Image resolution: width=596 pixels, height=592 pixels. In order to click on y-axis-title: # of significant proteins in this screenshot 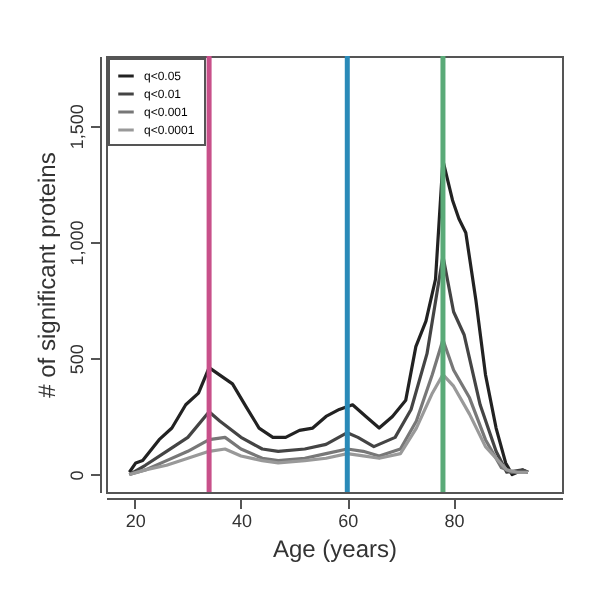, I will do `click(47, 275)`.